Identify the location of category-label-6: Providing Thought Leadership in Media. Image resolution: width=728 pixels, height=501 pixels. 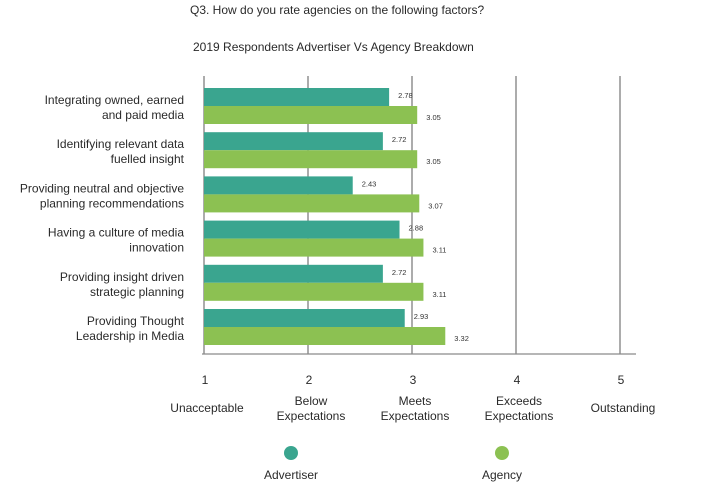
(130, 328).